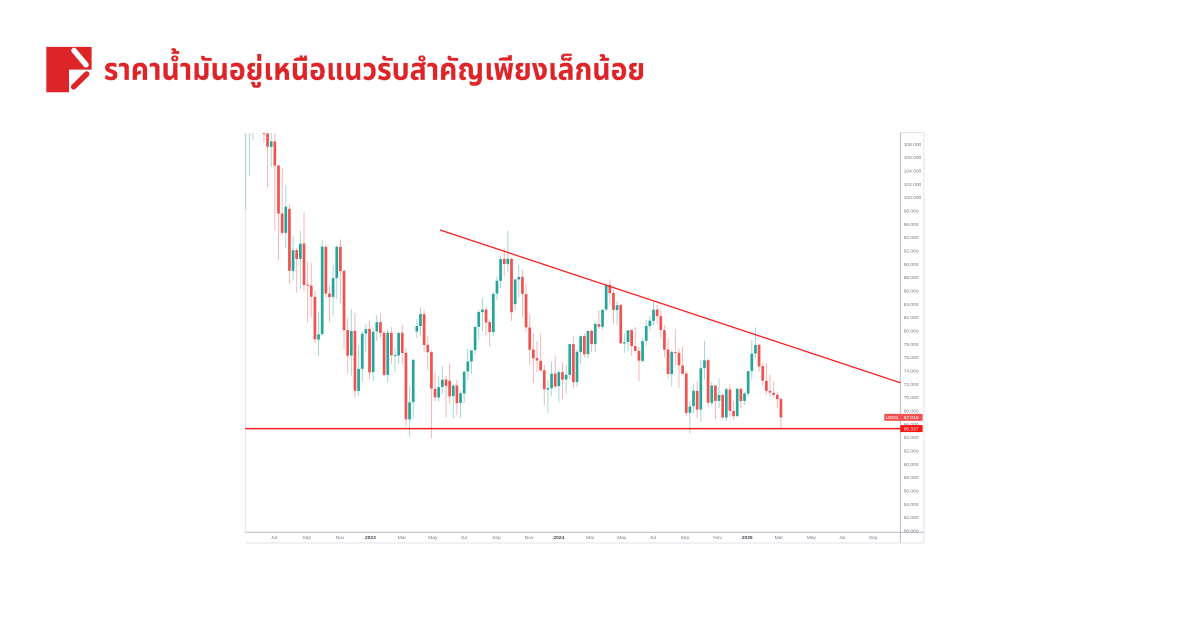 This screenshot has height=628, width=1200. I want to click on svg-text: 58.000, so click(911, 478).